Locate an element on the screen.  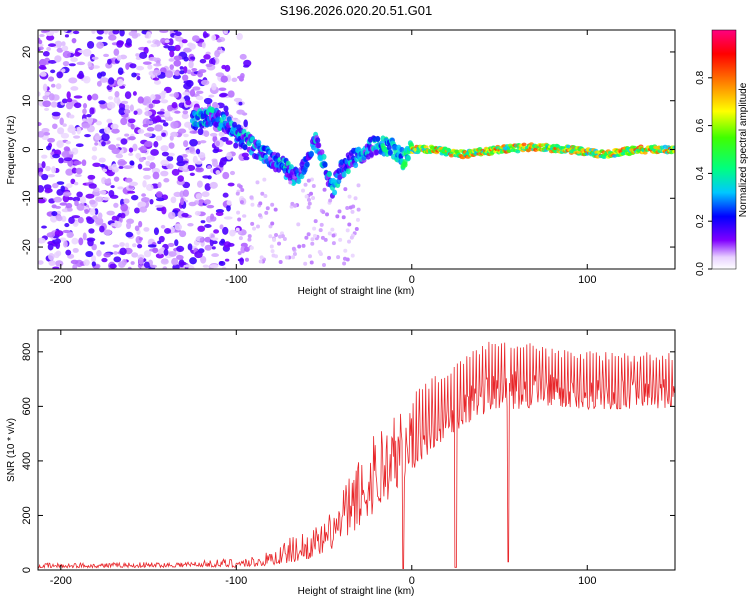
colorbar-gradient is located at coordinates (724, 149).